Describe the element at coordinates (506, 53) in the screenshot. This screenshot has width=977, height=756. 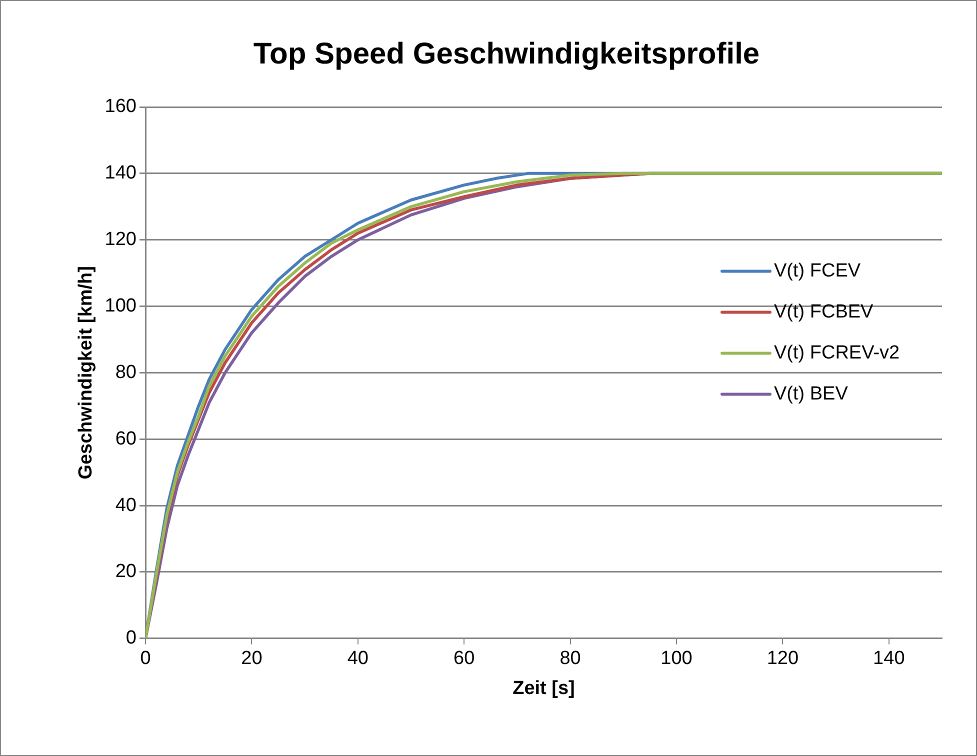
I see `chart-title: Top Speed Geschwindigkeitsprofile` at that location.